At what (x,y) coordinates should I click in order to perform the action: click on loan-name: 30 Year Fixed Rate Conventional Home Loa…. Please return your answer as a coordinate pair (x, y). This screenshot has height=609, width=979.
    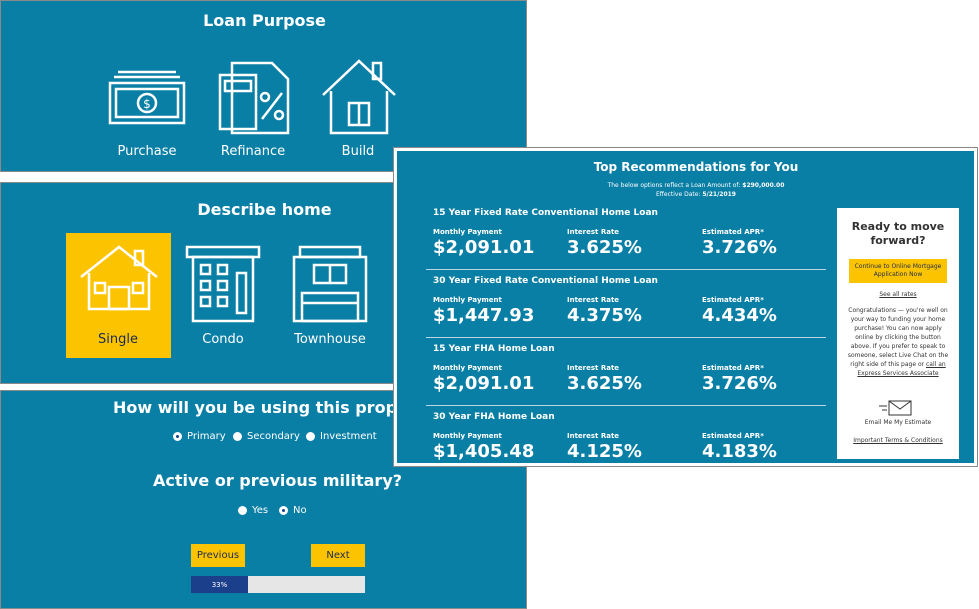
    Looking at the image, I should click on (545, 281).